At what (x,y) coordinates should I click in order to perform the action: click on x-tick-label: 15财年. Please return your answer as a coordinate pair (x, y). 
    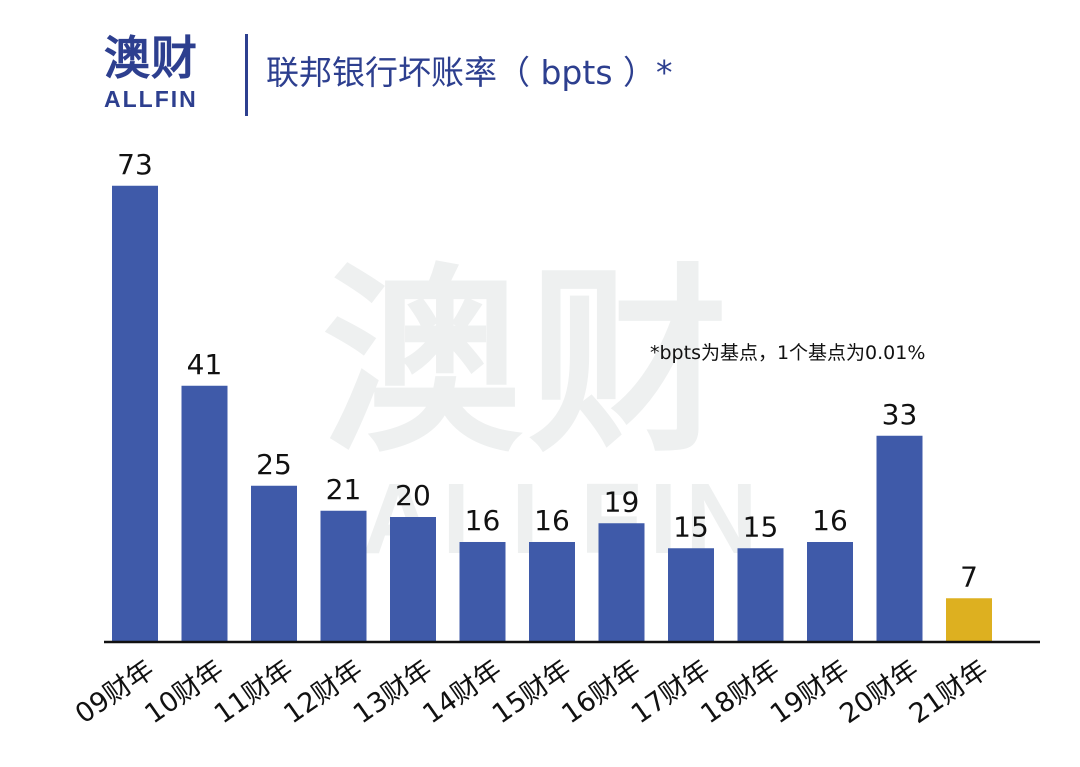
    Looking at the image, I should click on (532, 692).